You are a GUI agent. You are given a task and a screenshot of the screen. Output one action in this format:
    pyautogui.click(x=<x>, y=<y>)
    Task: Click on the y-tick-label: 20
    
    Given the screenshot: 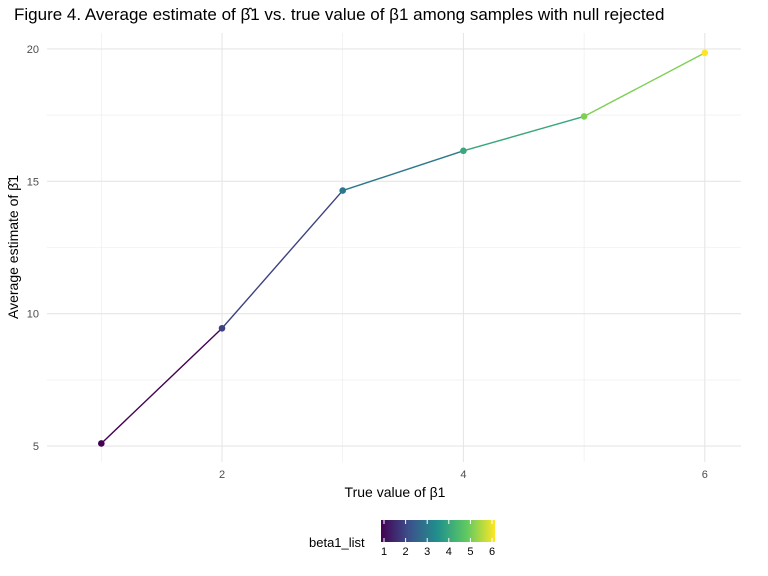 What is the action you would take?
    pyautogui.click(x=33, y=50)
    